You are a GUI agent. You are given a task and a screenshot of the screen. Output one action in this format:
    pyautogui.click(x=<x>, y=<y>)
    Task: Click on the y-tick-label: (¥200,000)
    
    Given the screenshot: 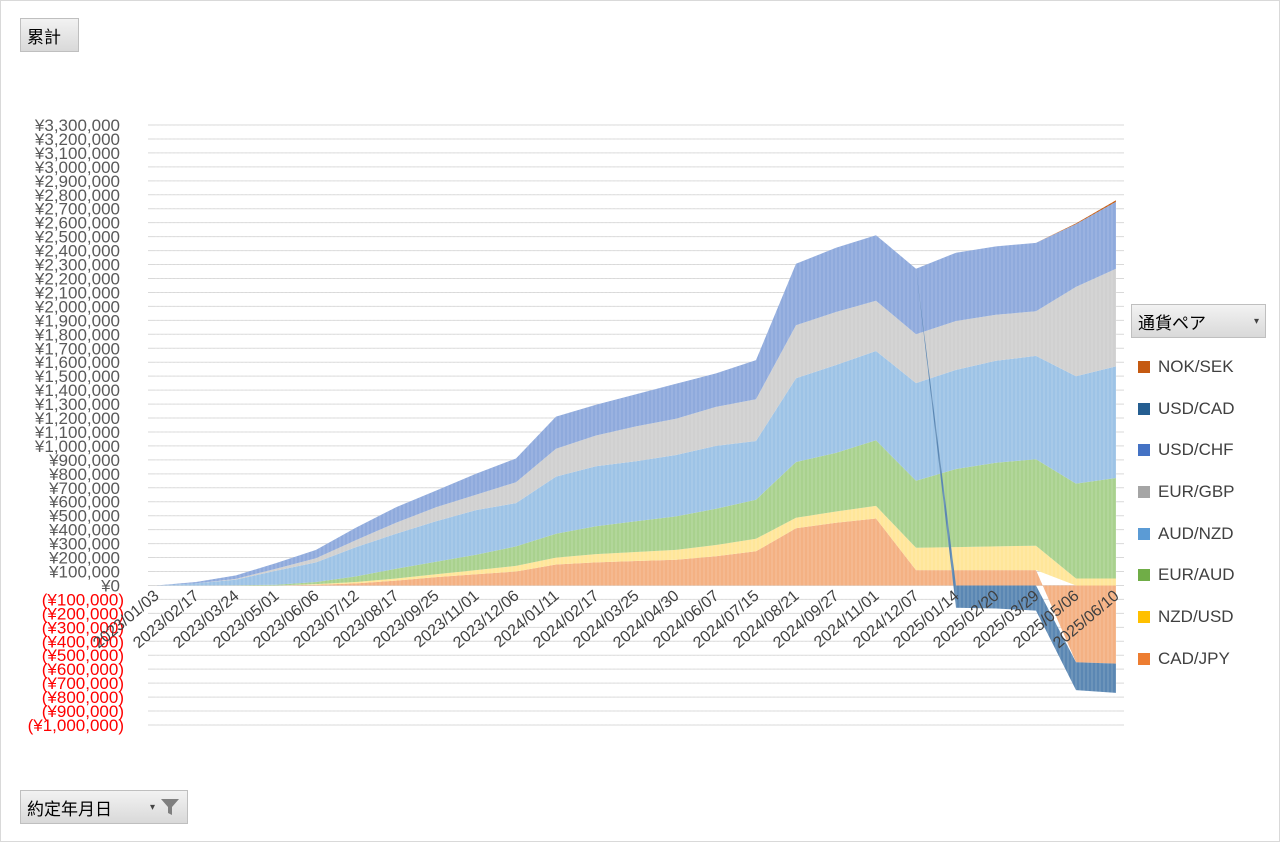 What is the action you would take?
    pyautogui.click(x=83, y=613)
    